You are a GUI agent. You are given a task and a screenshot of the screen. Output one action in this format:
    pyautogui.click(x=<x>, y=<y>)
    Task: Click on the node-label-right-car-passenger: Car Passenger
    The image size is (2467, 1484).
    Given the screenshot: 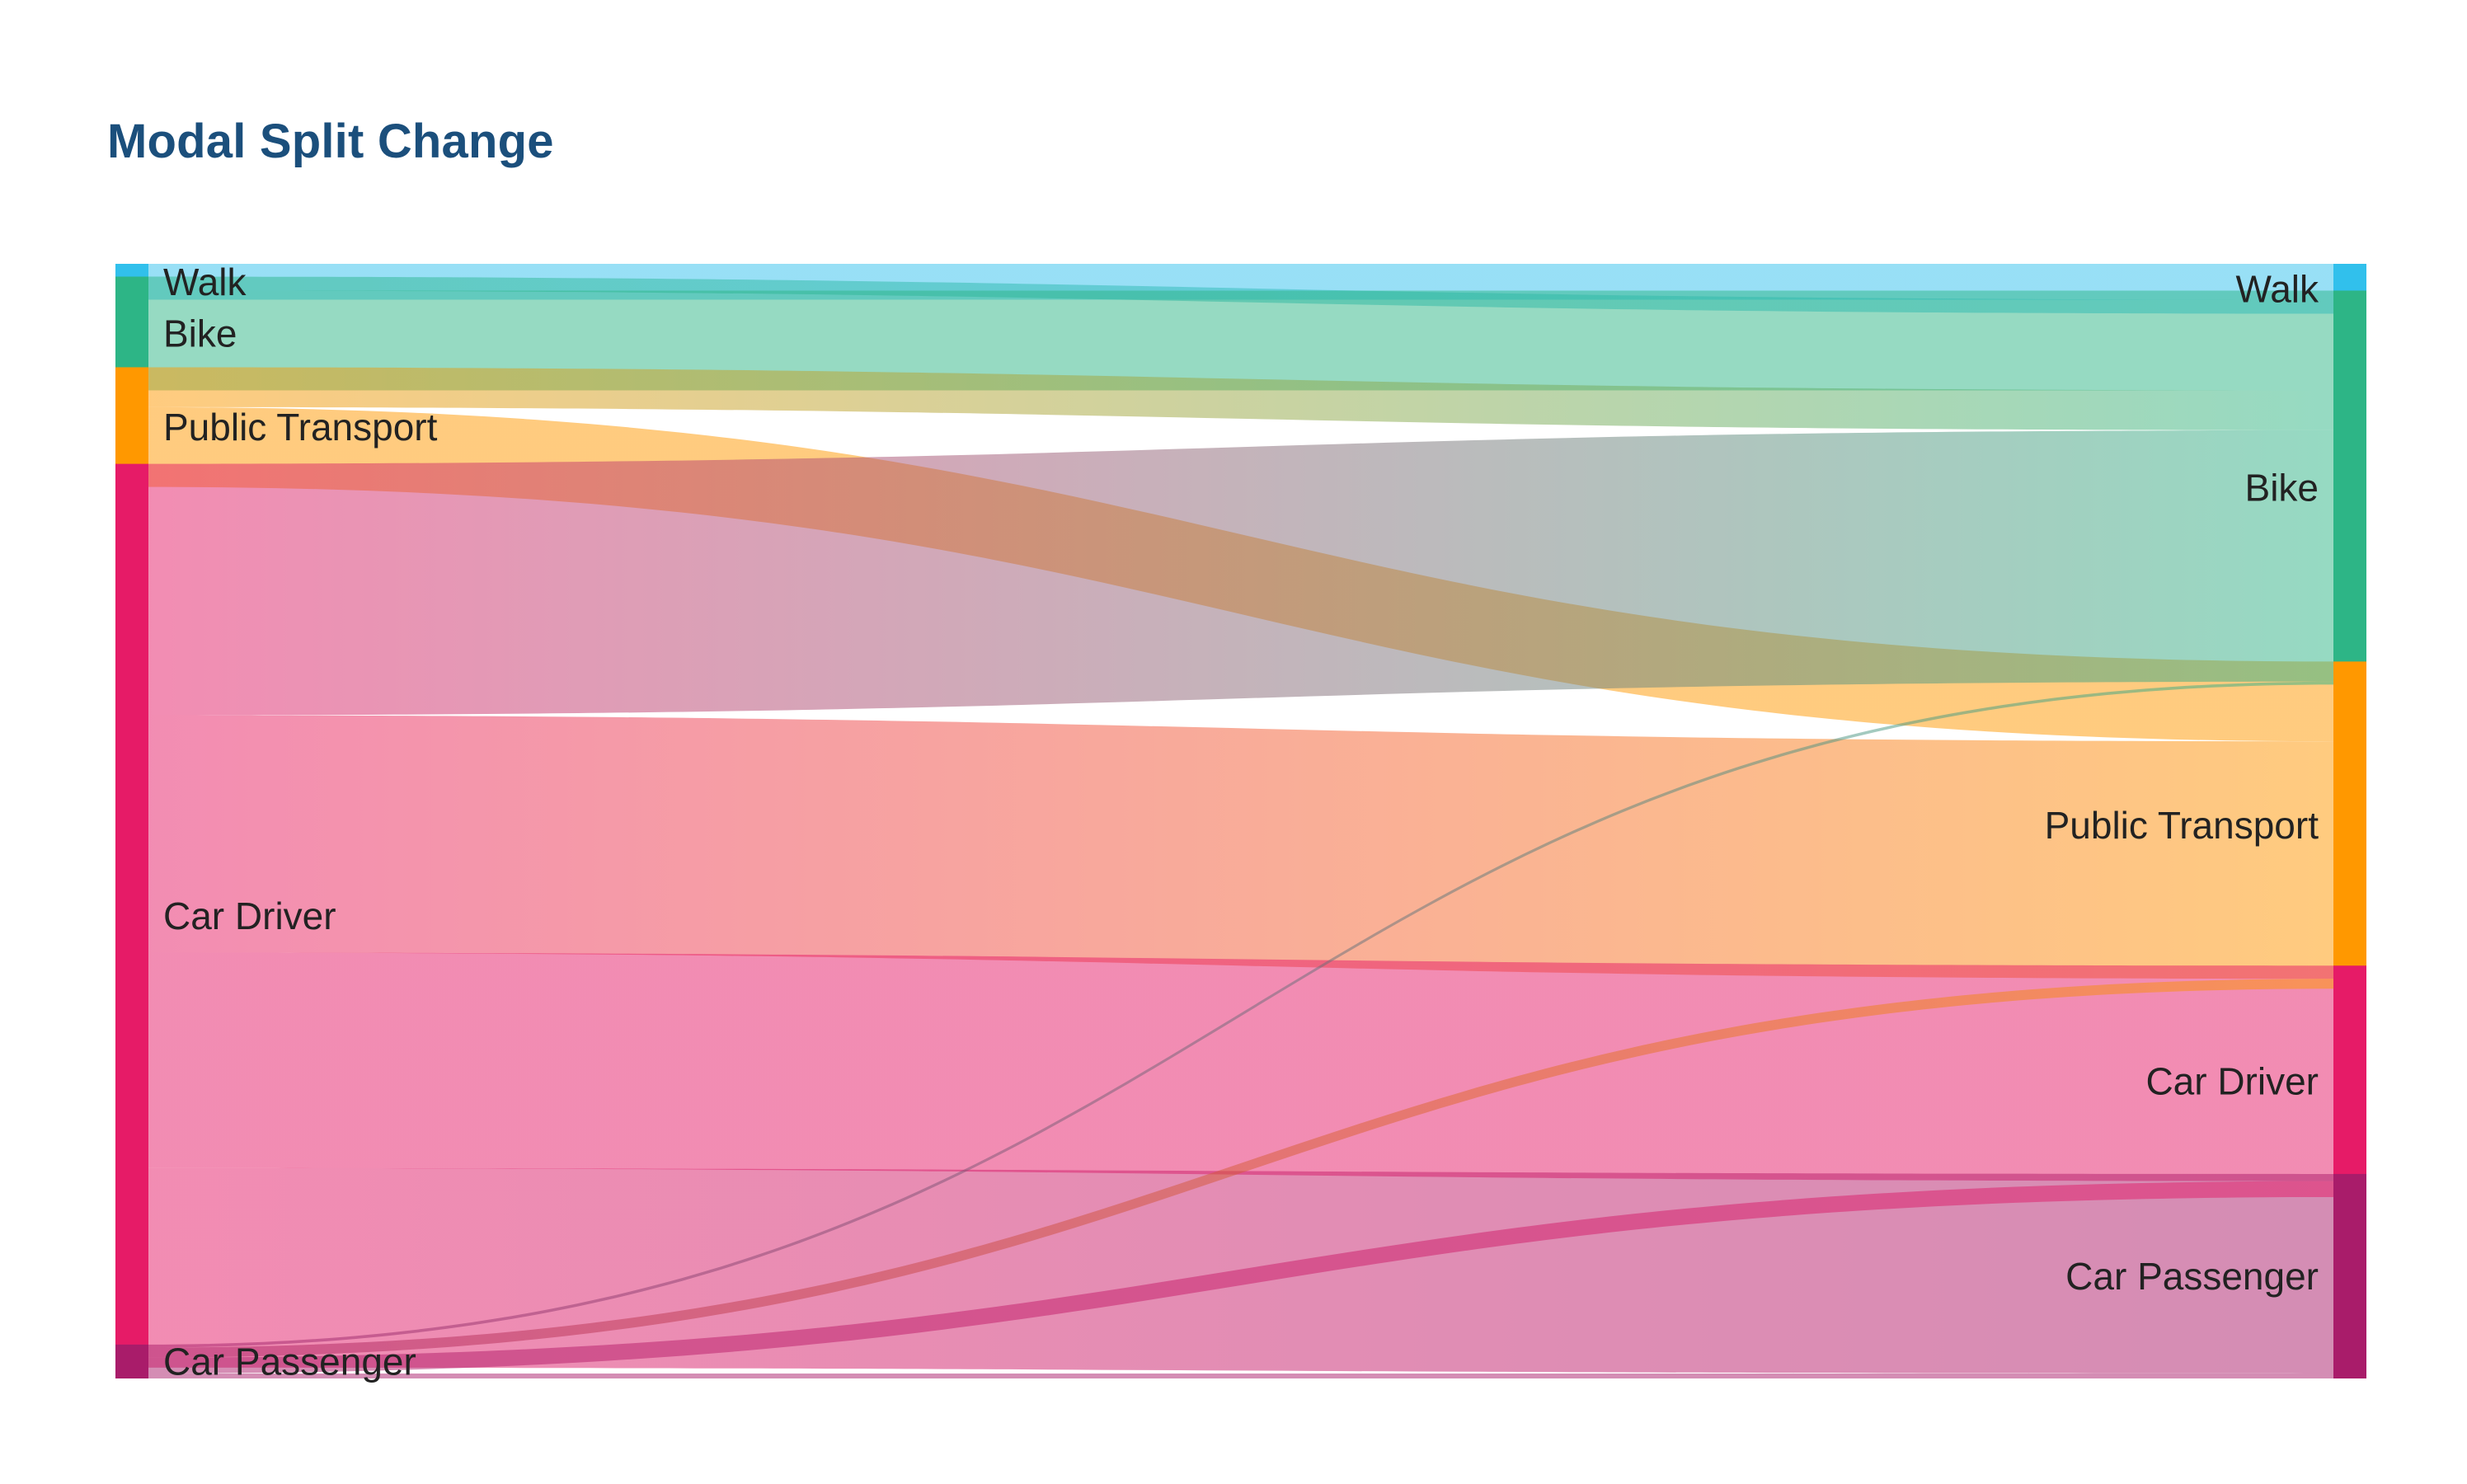 What is the action you would take?
    pyautogui.click(x=2192, y=1276)
    